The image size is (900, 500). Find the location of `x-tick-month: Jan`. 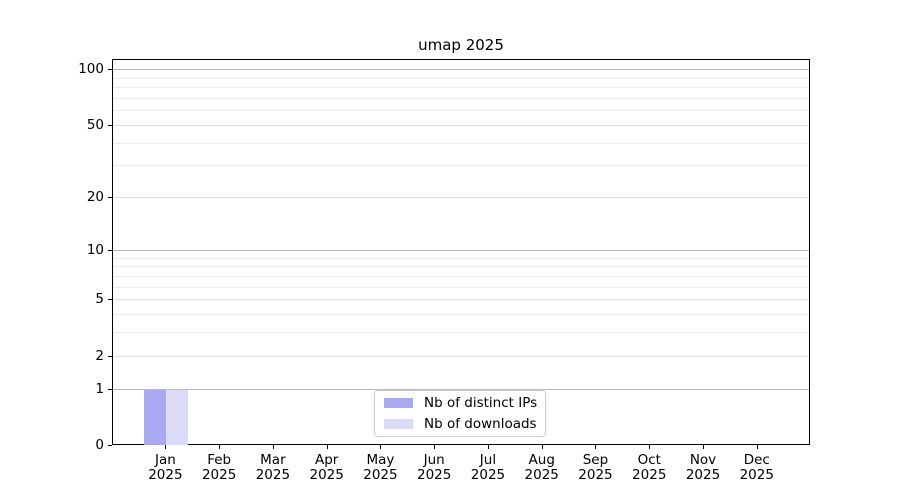

x-tick-month: Jan is located at coordinates (165, 460).